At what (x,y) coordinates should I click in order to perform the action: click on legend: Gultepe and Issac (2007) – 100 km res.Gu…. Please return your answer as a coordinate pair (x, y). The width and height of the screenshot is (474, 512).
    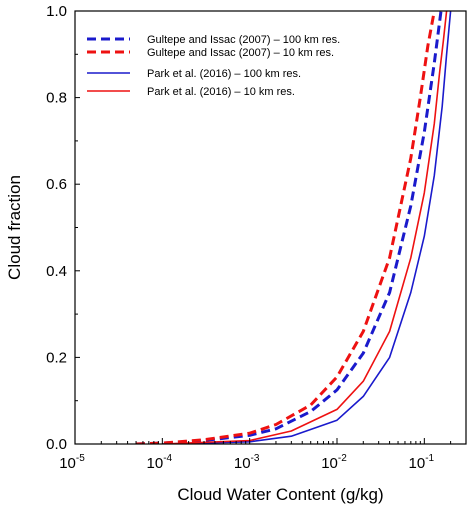
    Looking at the image, I should click on (213, 66).